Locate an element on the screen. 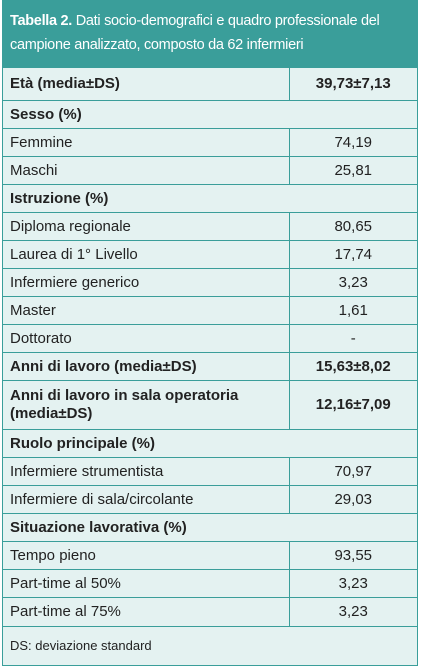 The image size is (421, 666). row-value: 29,03 is located at coordinates (352, 499).